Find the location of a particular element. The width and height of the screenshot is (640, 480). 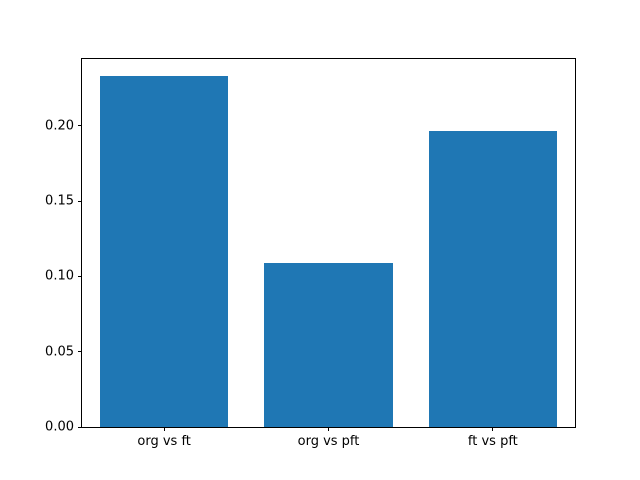

y-tick-label: 0.00 is located at coordinates (59, 427).